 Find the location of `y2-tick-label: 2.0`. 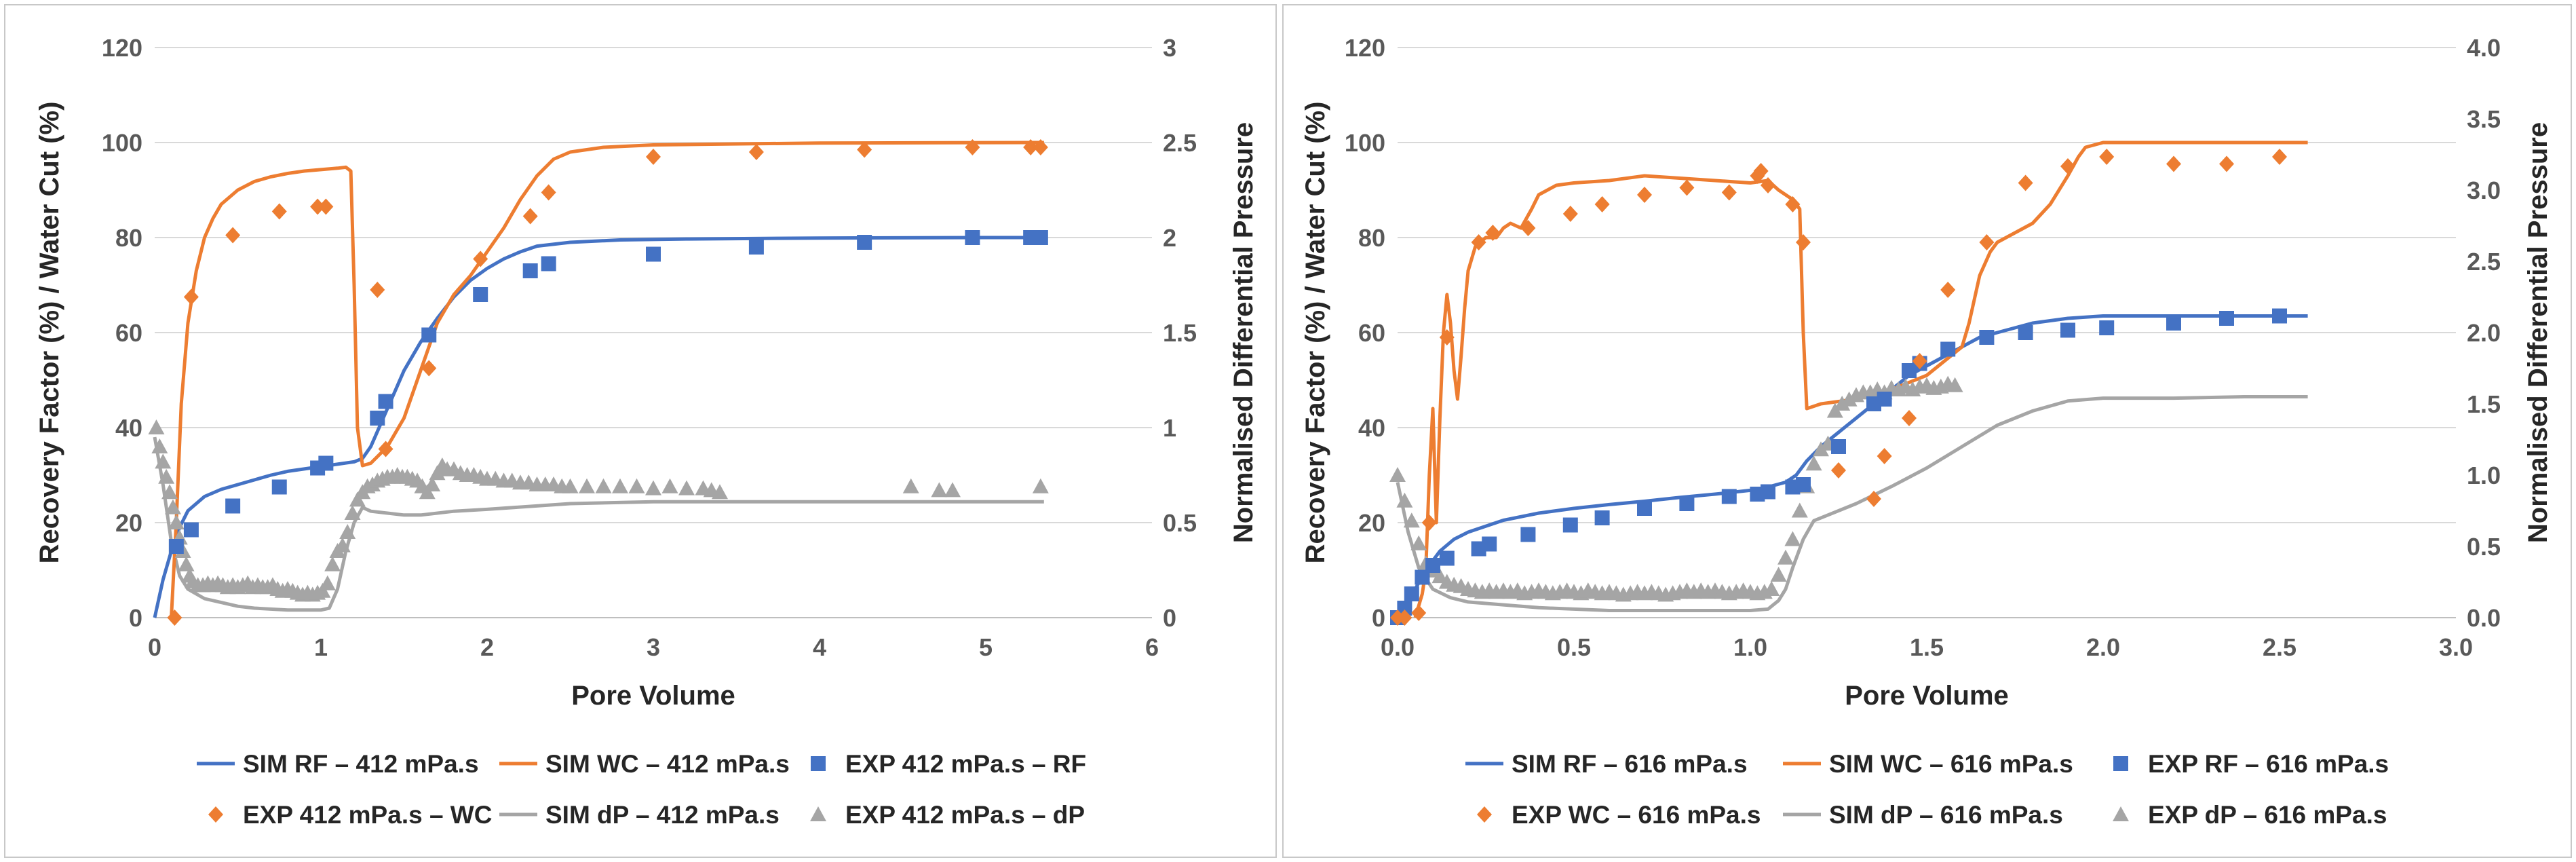

y2-tick-label: 2.0 is located at coordinates (2484, 333).